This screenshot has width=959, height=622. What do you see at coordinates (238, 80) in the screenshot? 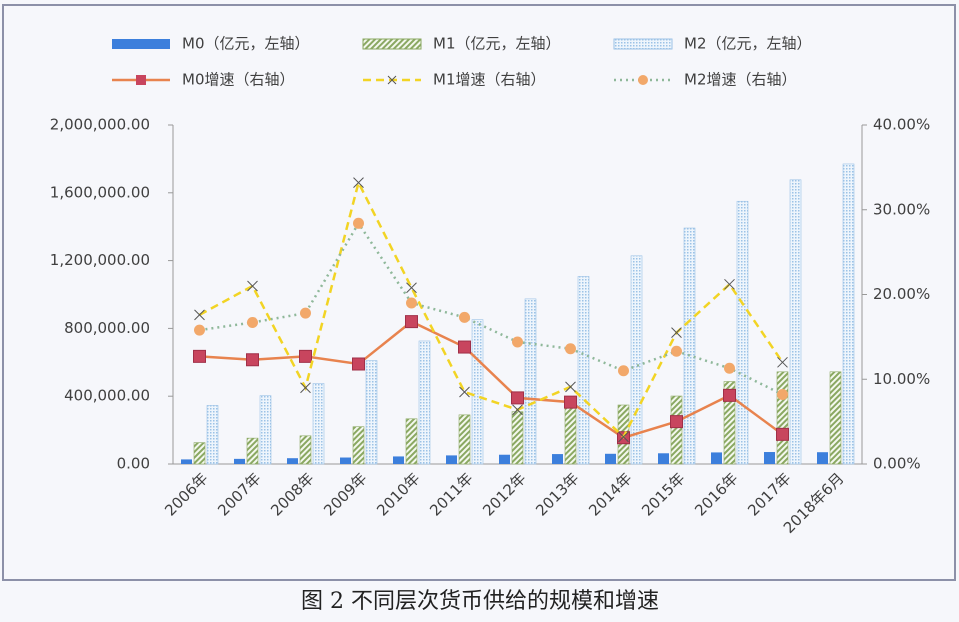
I see `legend-label: M0增速（右轴）` at bounding box center [238, 80].